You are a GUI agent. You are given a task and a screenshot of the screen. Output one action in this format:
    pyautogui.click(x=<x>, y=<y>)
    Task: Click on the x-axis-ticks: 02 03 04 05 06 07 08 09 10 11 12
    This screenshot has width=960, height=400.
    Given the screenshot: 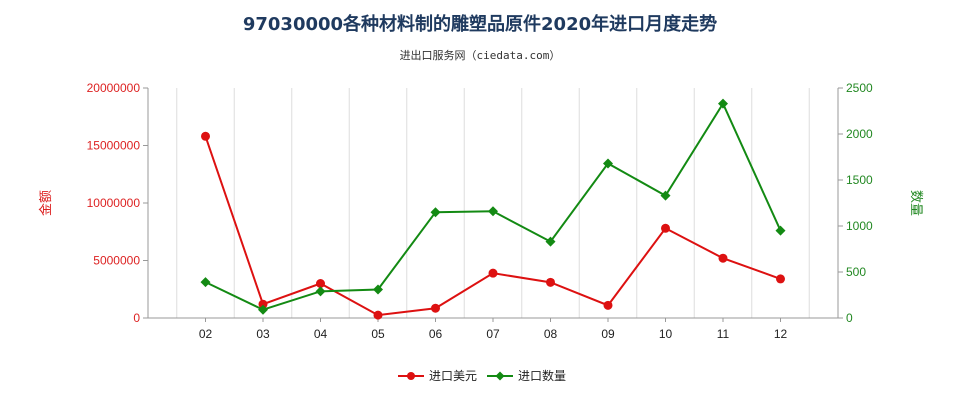 What is the action you would take?
    pyautogui.click(x=493, y=329)
    